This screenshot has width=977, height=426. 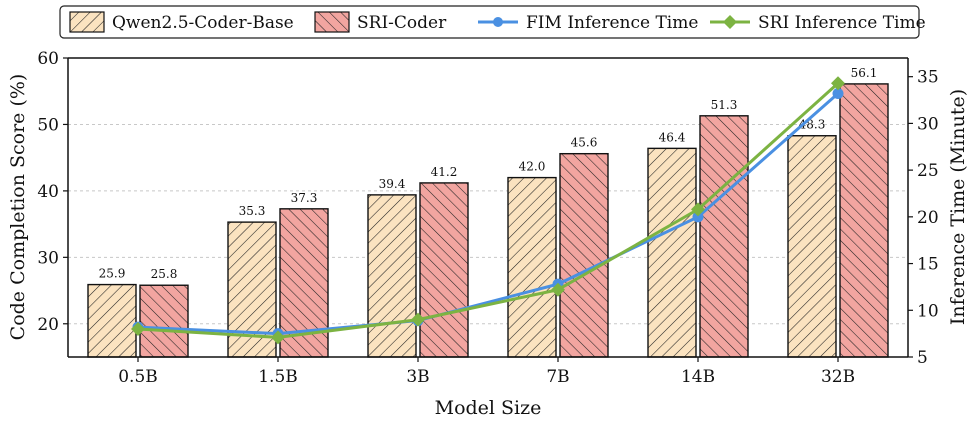 I want to click on bar-label-sri: 45.6, so click(x=584, y=143).